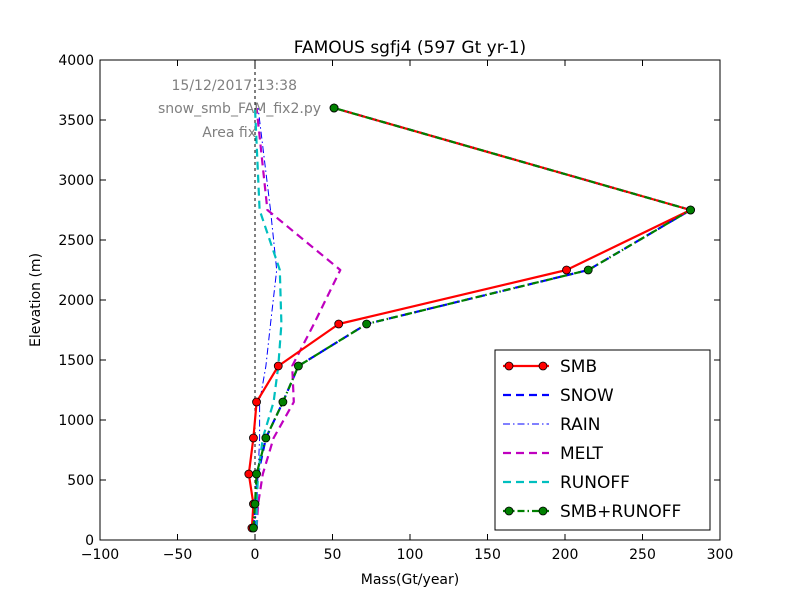 The width and height of the screenshot is (800, 600). What do you see at coordinates (76, 121) in the screenshot?
I see `y-tick-label: 3500` at bounding box center [76, 121].